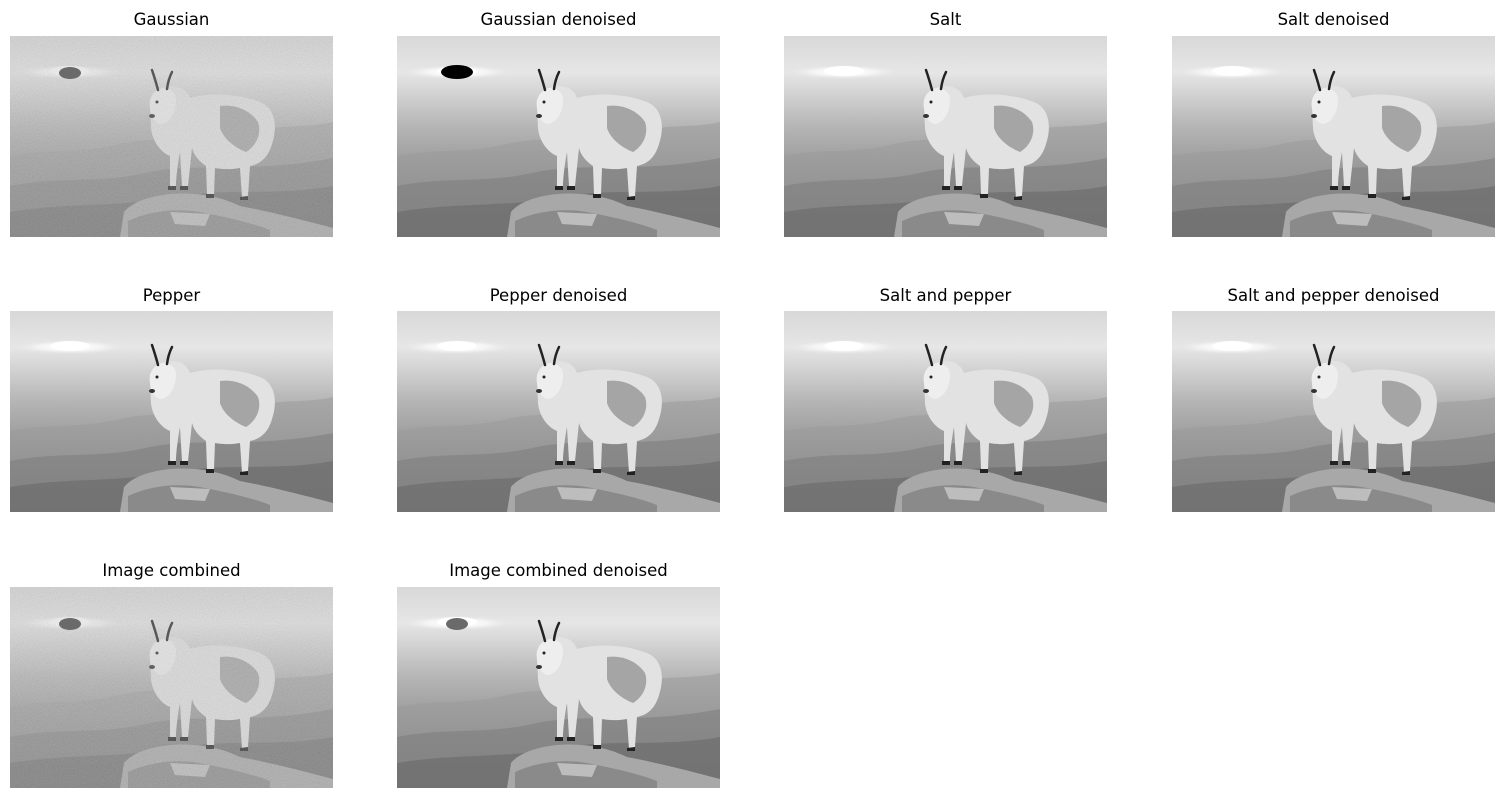  I want to click on panel-title: Pepper denoised, so click(558, 295).